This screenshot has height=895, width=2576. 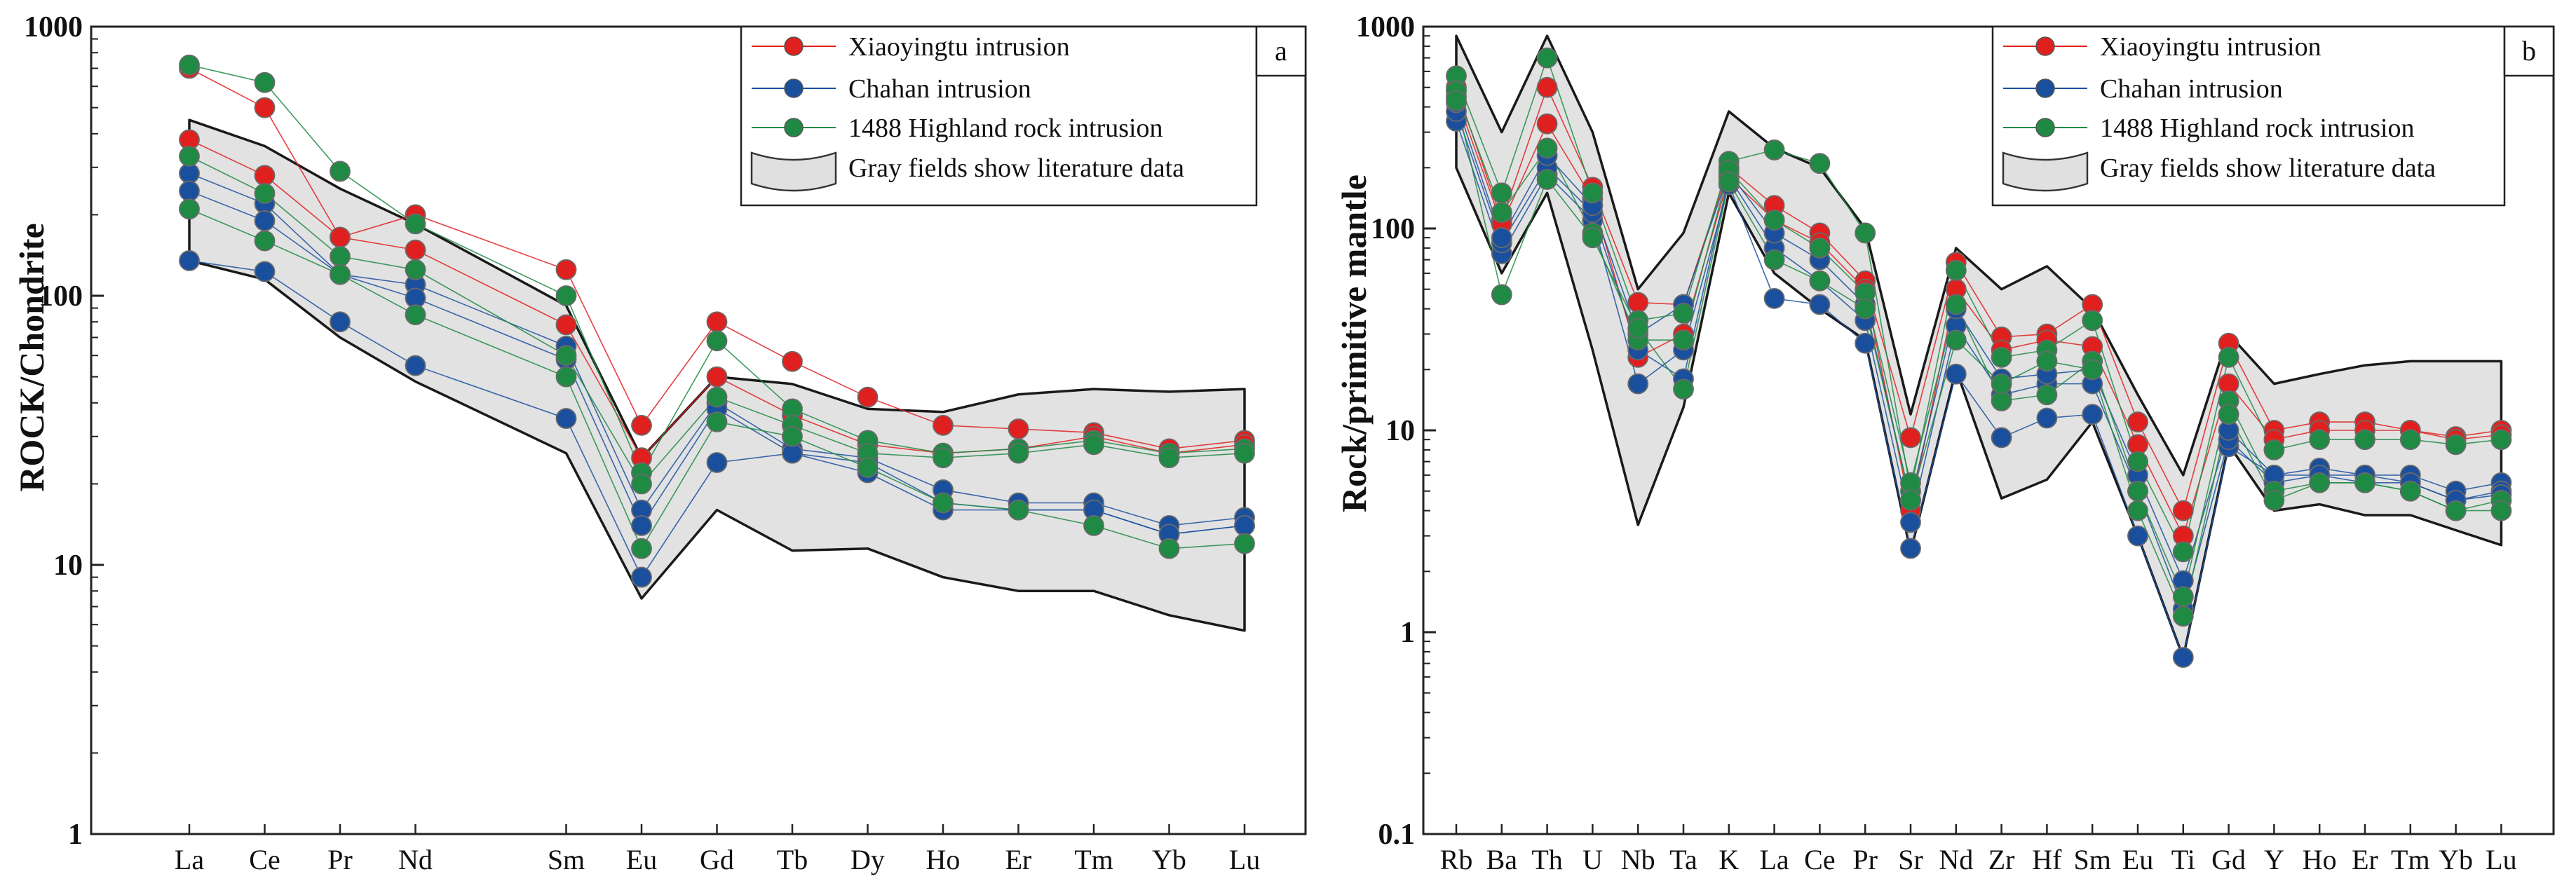 What do you see at coordinates (2183, 860) in the screenshot?
I see `panel-b-x-tick-label-ti: Ti` at bounding box center [2183, 860].